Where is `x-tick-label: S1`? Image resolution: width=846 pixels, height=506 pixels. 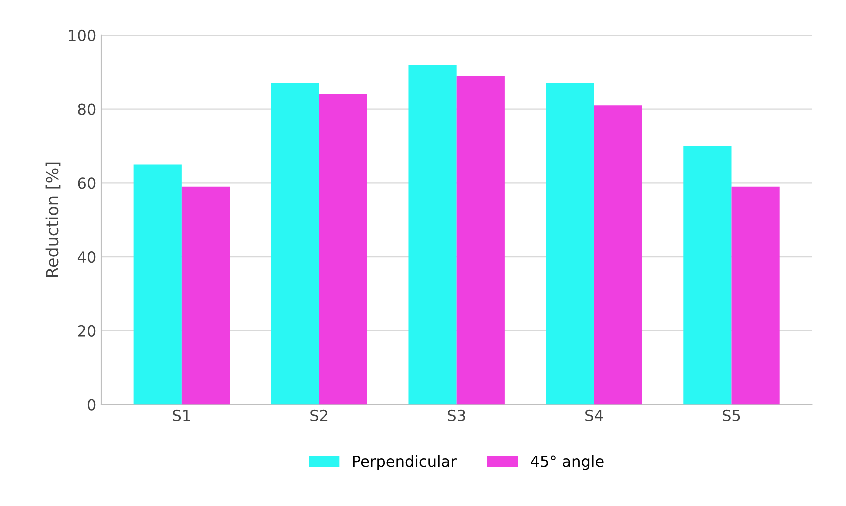 x-tick-label: S1 is located at coordinates (181, 416).